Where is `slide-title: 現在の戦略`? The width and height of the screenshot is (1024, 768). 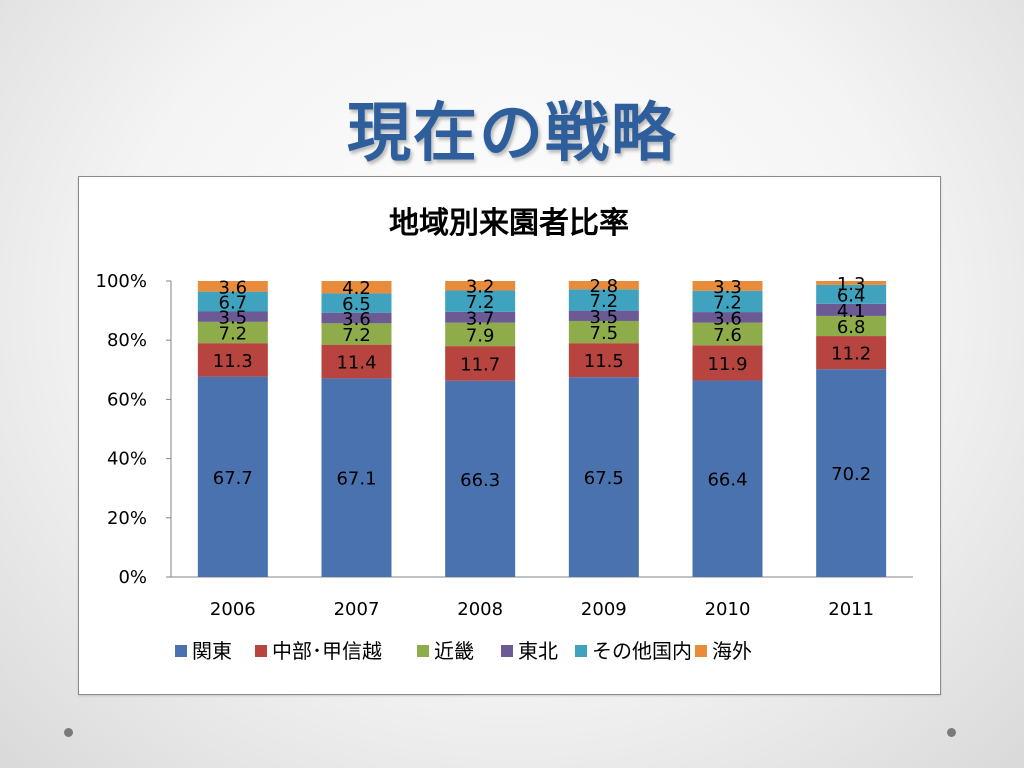
slide-title: 現在の戦略 is located at coordinates (512, 134).